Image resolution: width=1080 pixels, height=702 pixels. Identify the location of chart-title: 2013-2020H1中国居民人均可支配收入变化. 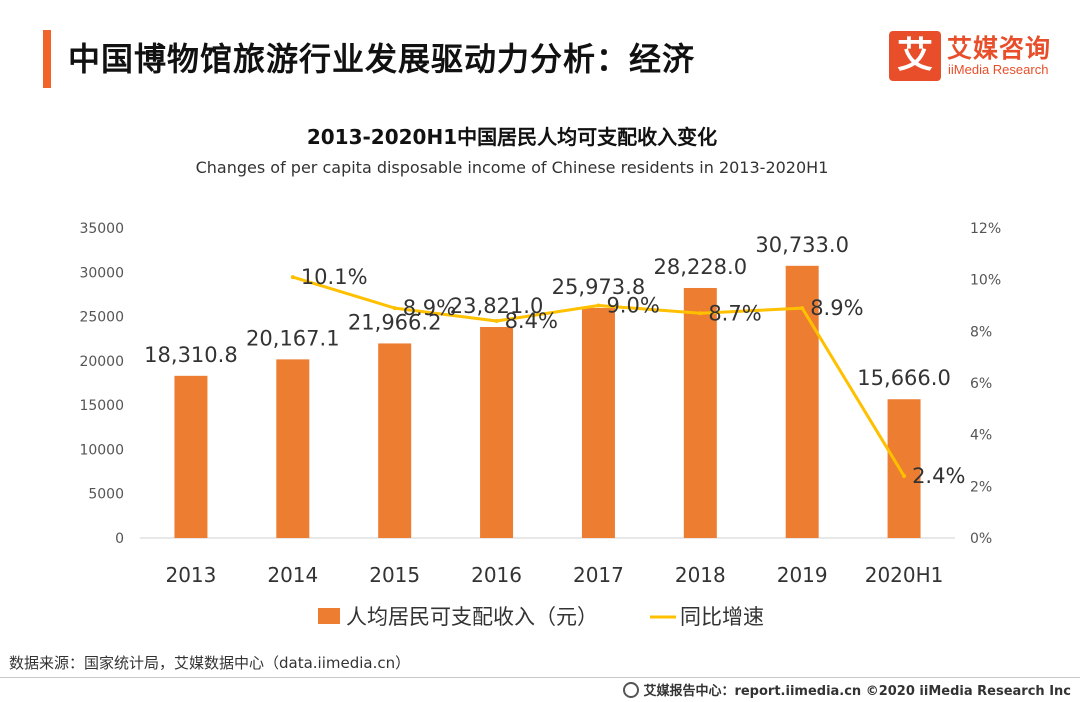
(512, 137).